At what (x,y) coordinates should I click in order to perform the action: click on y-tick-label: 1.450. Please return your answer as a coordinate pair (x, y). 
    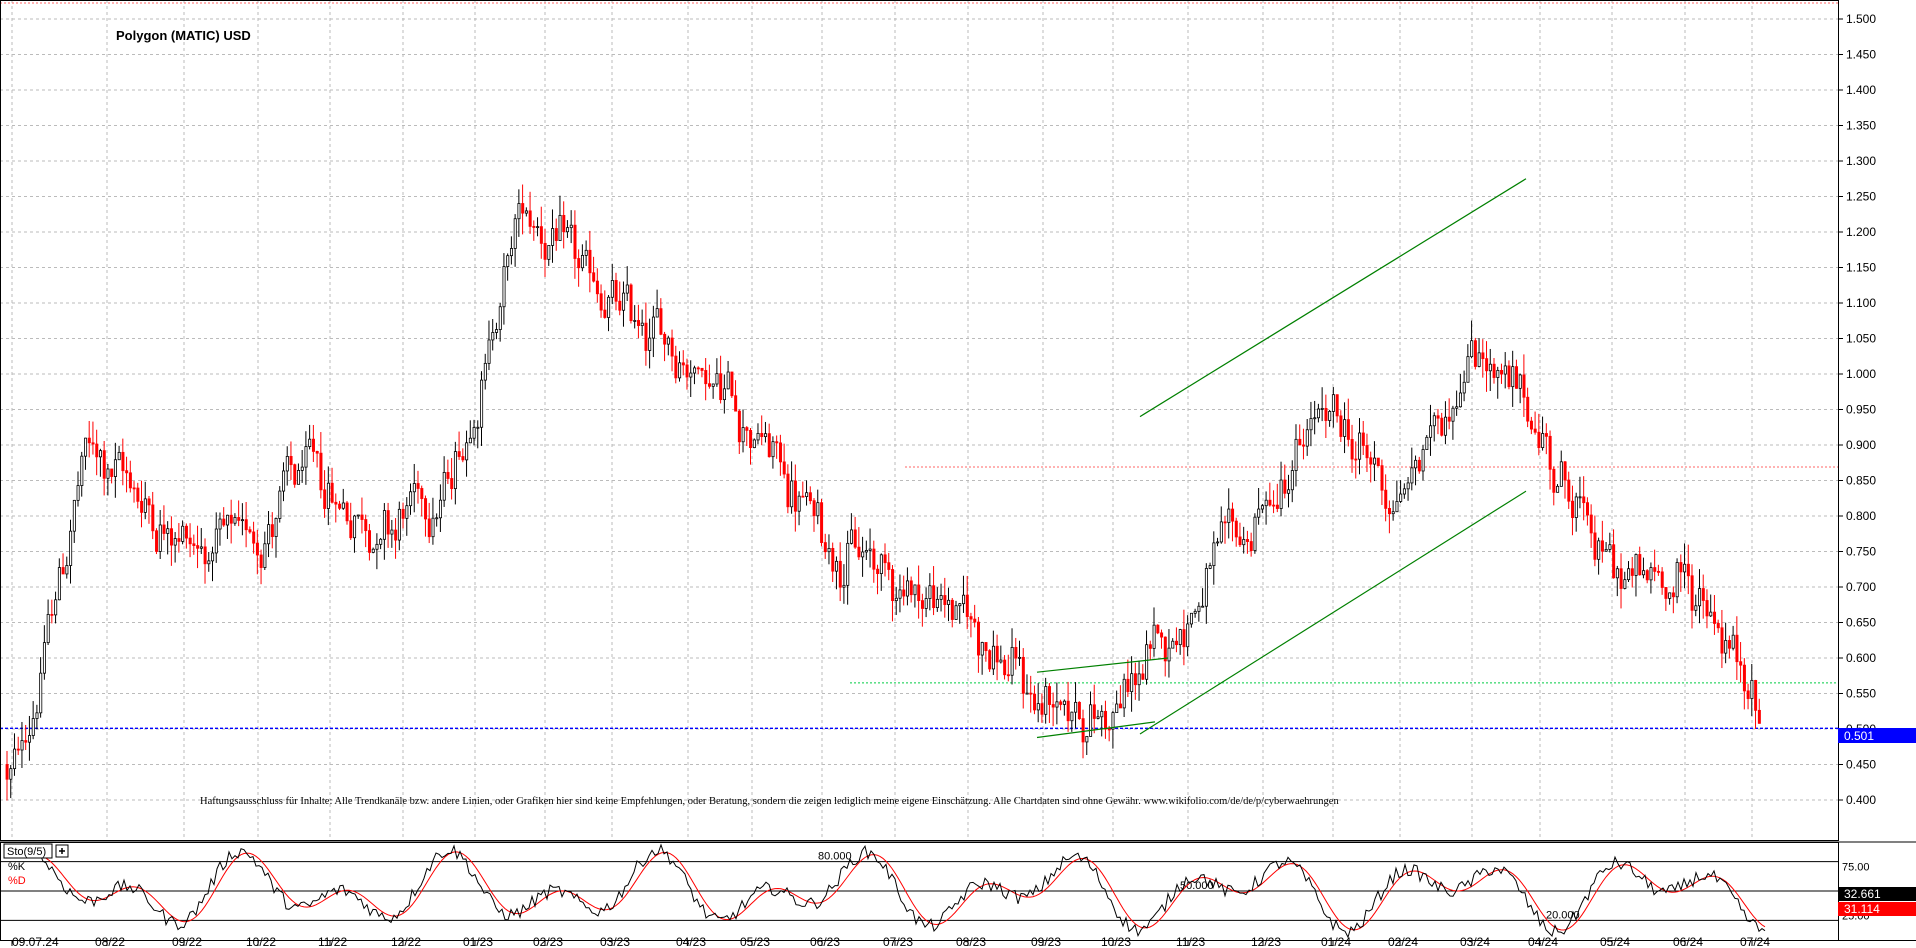
    Looking at the image, I should click on (1861, 55).